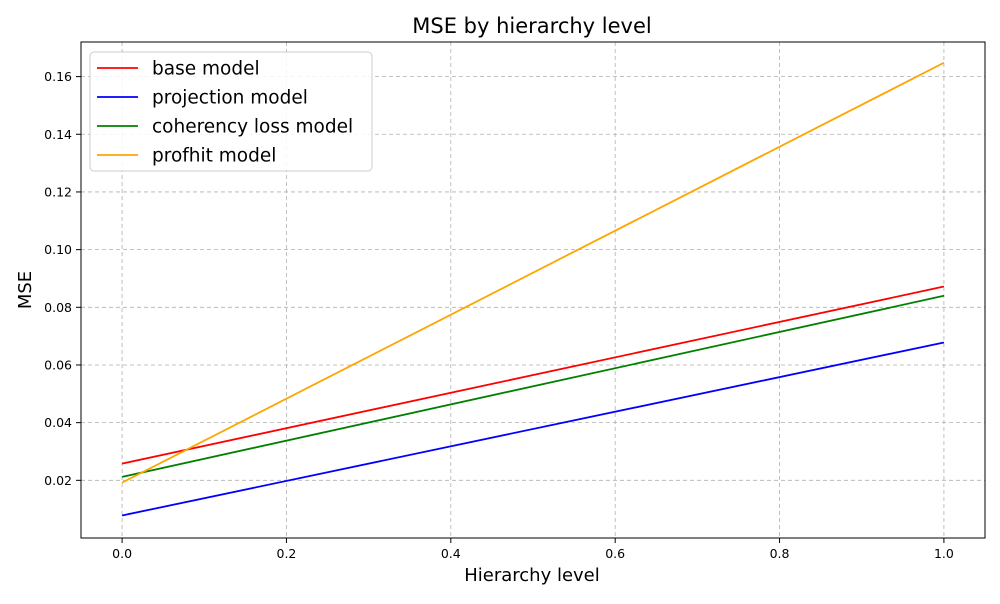  What do you see at coordinates (58, 422) in the screenshot?
I see `y-tick-label: 0.04` at bounding box center [58, 422].